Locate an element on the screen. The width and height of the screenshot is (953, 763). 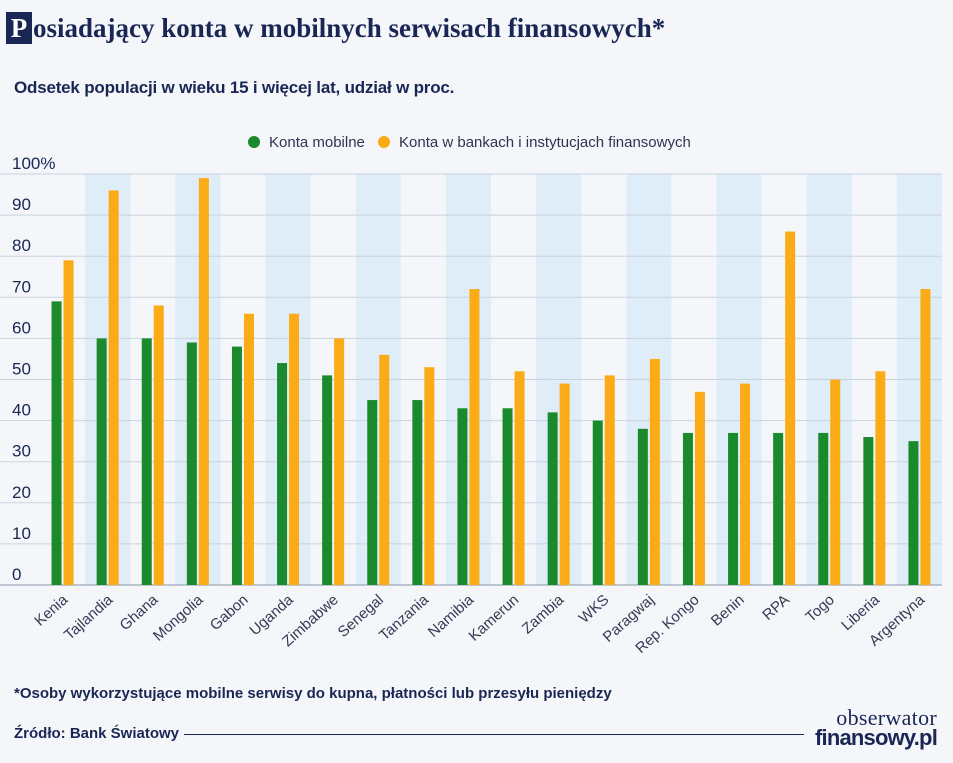
brand-line-1: obserwator is located at coordinates (887, 717).